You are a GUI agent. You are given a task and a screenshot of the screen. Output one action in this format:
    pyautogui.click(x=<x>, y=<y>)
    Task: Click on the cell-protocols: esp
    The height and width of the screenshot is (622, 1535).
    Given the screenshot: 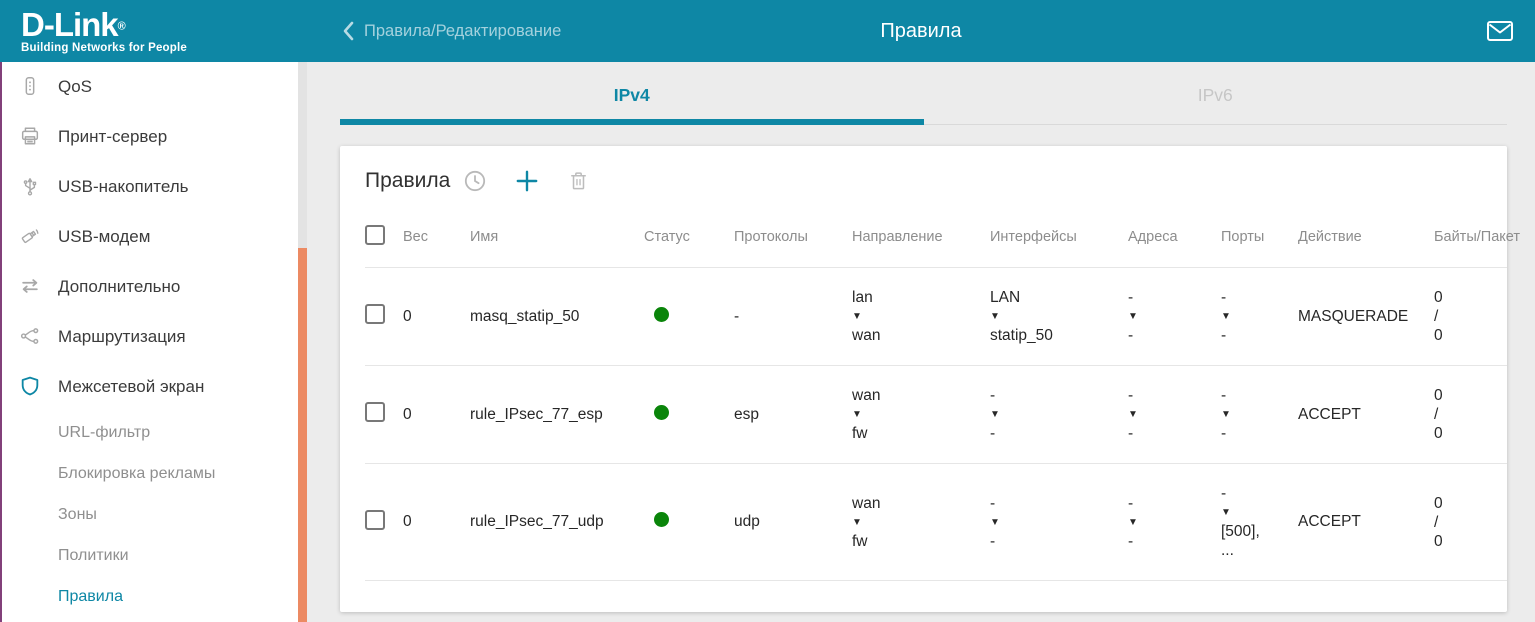 What is the action you would take?
    pyautogui.click(x=746, y=414)
    